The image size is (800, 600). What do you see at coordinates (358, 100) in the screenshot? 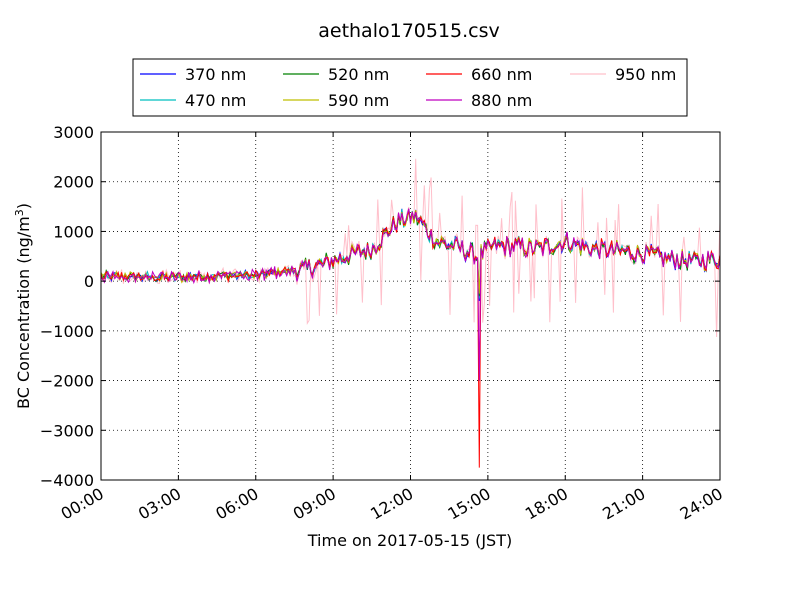
I see `legend-label: 590 nm` at bounding box center [358, 100].